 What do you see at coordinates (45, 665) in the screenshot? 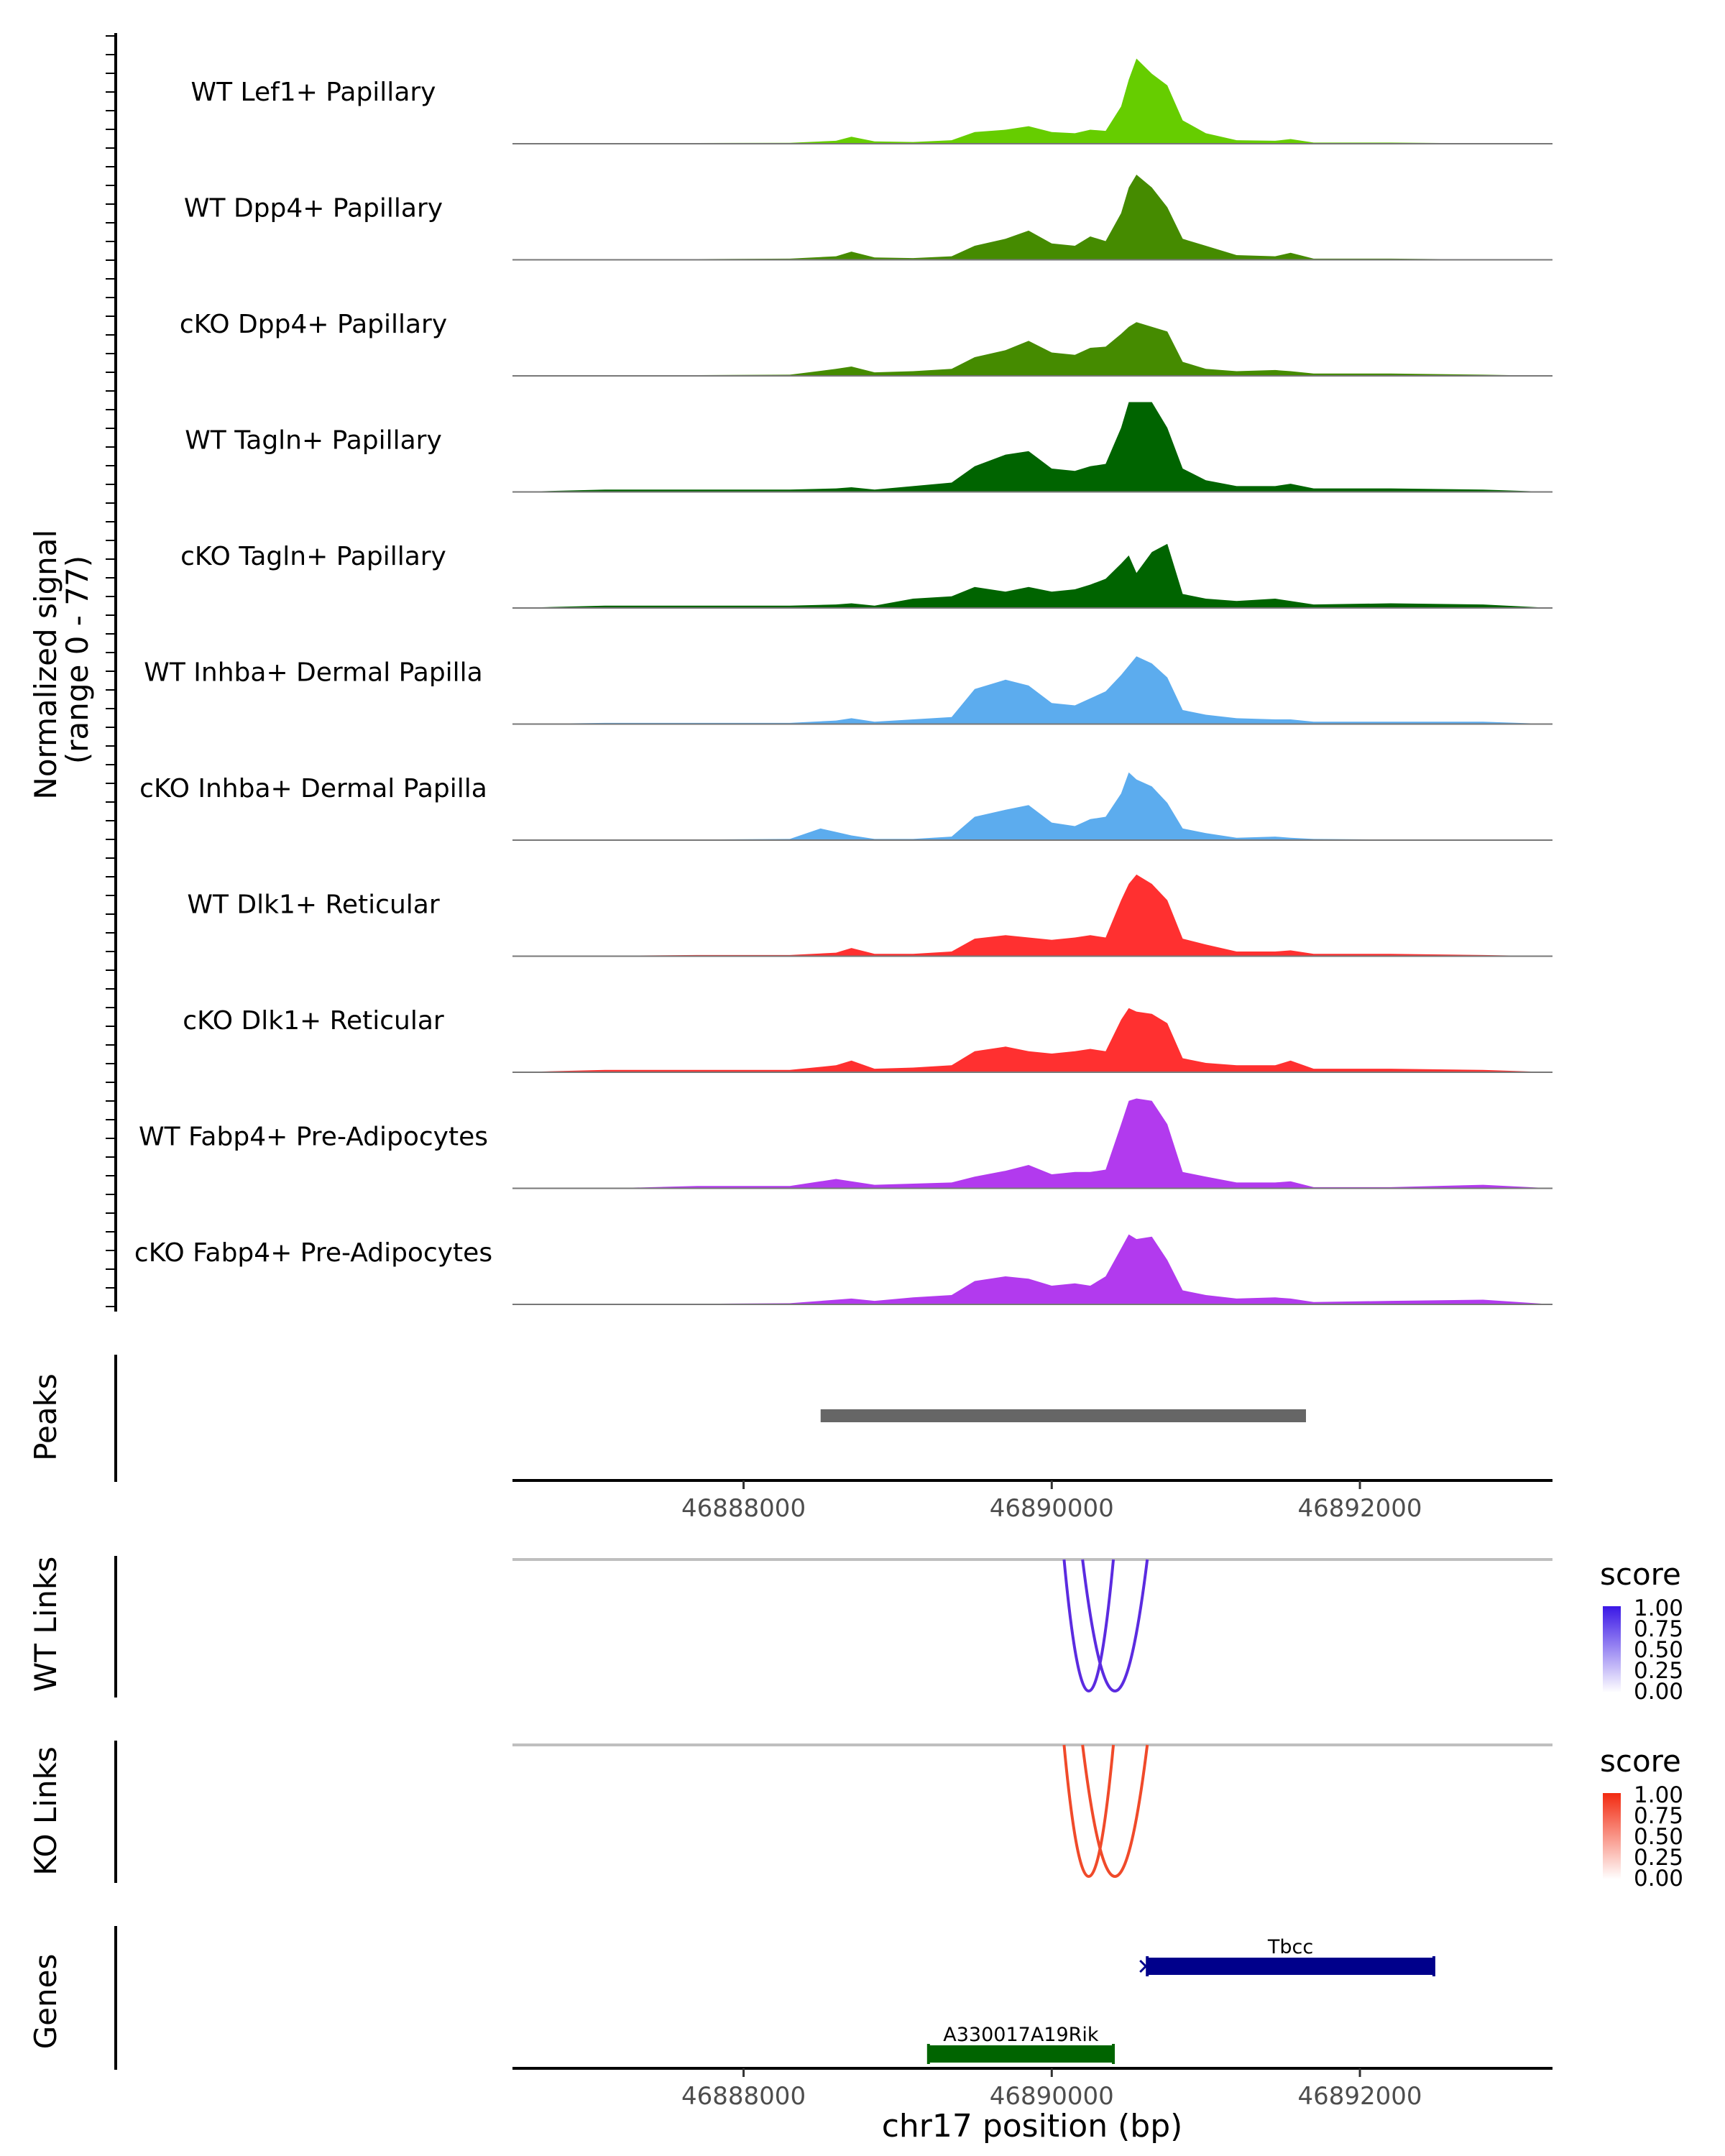
I see `y-axis-title-line1: Normalized signal` at bounding box center [45, 665].